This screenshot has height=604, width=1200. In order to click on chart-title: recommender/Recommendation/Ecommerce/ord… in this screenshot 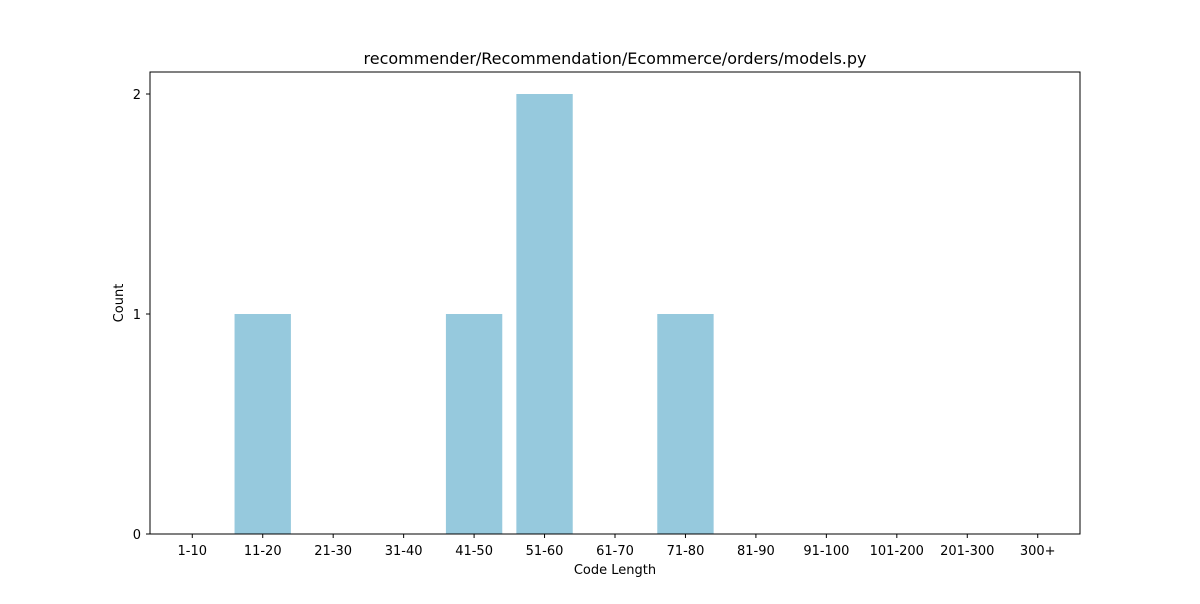, I will do `click(615, 58)`.